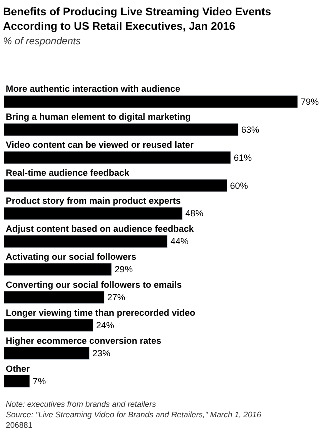  I want to click on source-note: Source: "Live Streaming Video for Brands and Retailers," March 1, 2016, so click(134, 415).